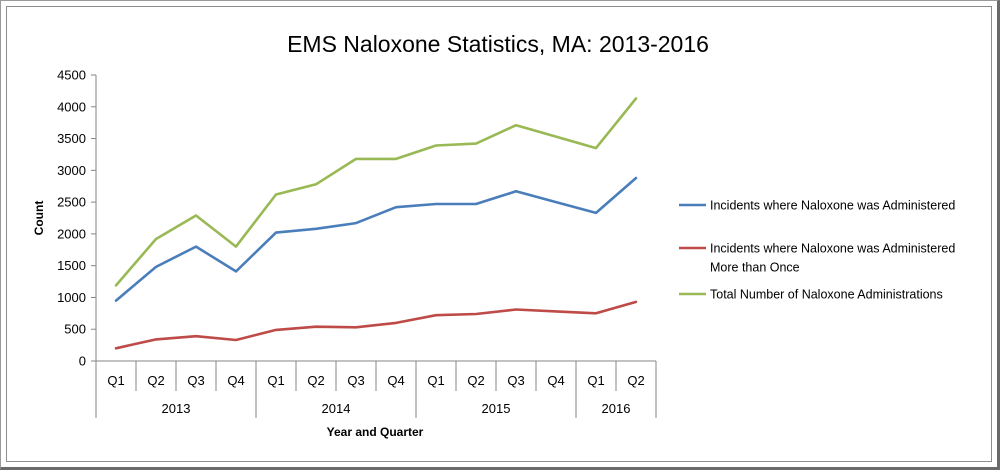  What do you see at coordinates (71, 75) in the screenshot?
I see `y-tick-label: 4500` at bounding box center [71, 75].